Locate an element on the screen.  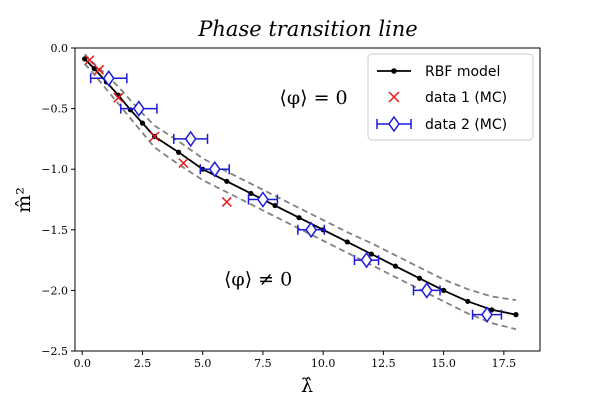
legend-item-rbf-model: RBF model is located at coordinates (438, 72).